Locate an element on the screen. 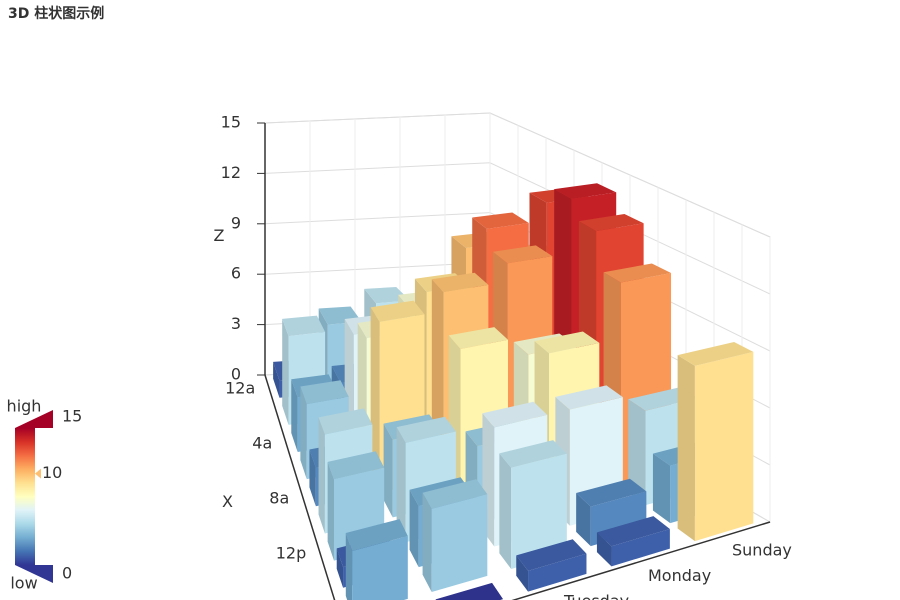 The image size is (900, 600). y-tick-label: Monday is located at coordinates (679, 575).